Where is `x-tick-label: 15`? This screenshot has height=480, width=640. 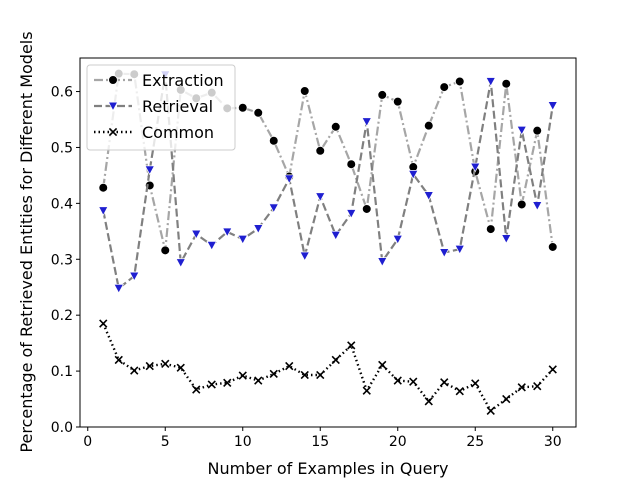 x-tick-label: 15 is located at coordinates (320, 442).